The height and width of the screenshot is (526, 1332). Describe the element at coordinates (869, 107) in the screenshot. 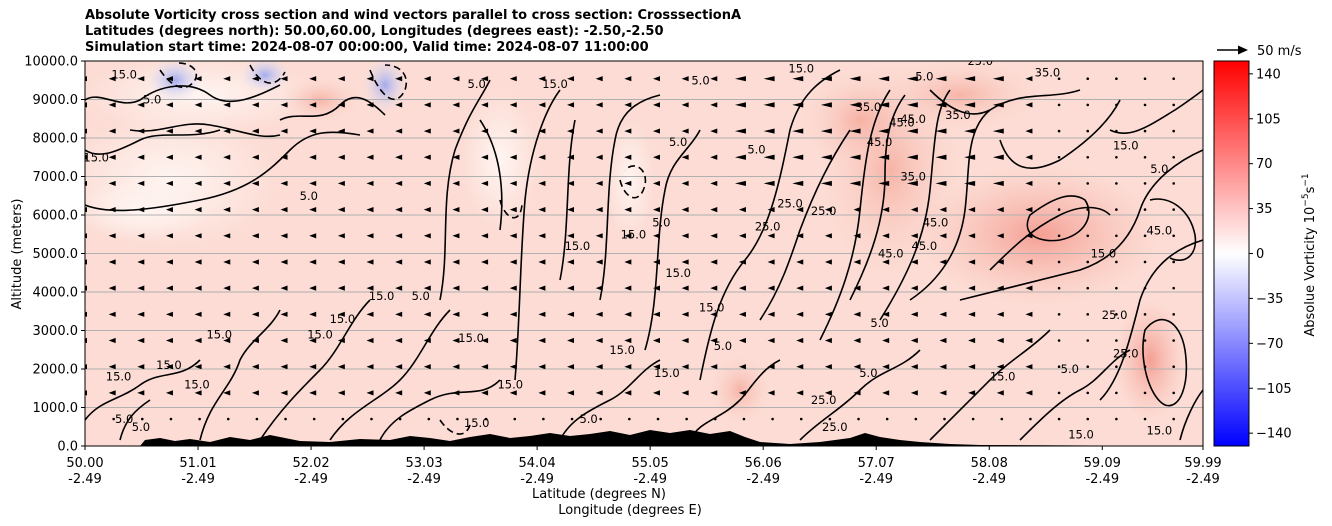

I see `contour-label: 35.0` at that location.